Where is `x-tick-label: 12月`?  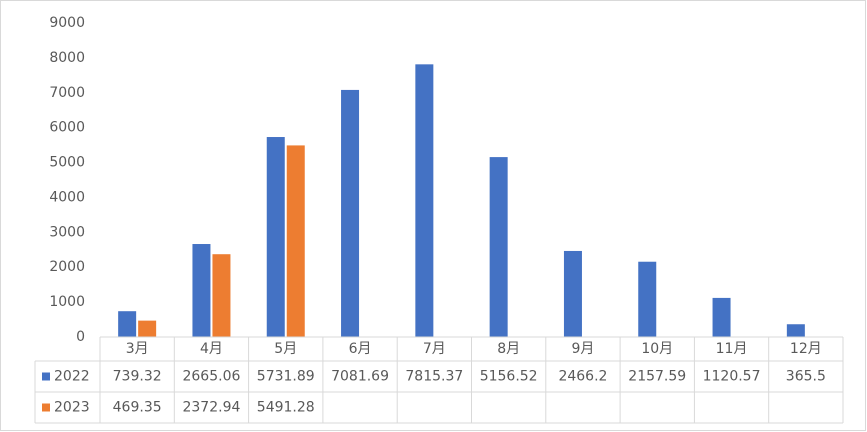
x-tick-label: 12月 is located at coordinates (806, 349).